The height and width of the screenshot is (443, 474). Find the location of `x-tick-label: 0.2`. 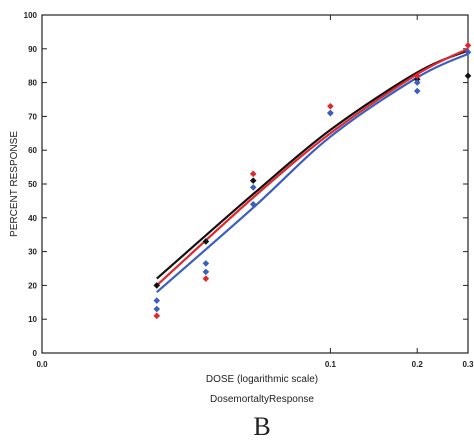

x-tick-label: 0.2 is located at coordinates (418, 364).